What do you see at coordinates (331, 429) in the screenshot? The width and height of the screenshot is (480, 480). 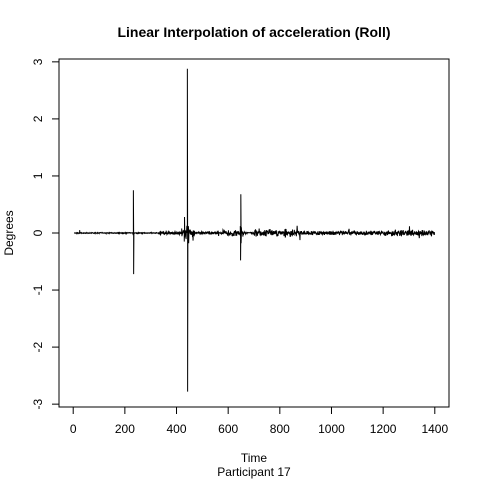 I see `x-tick-label: 1000` at bounding box center [331, 429].